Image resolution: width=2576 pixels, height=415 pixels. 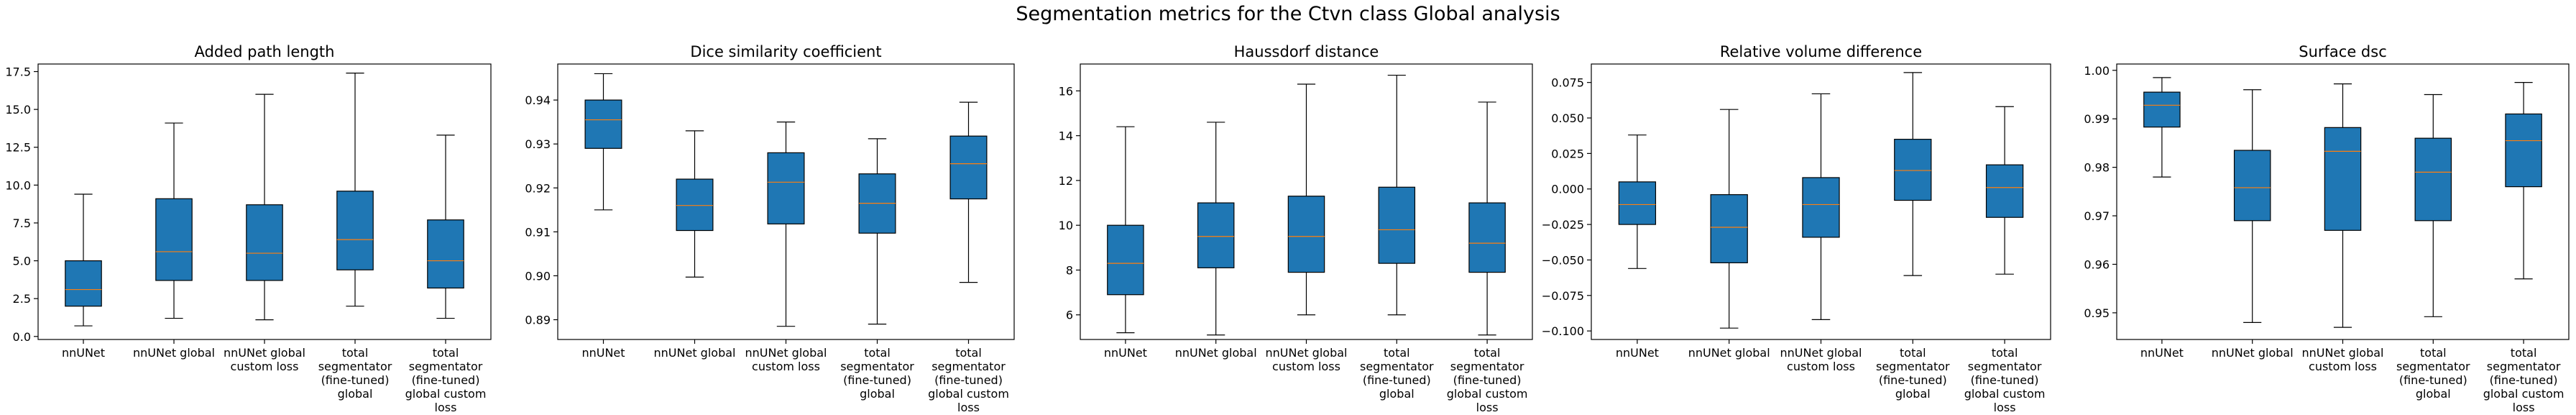 What do you see at coordinates (1567, 154) in the screenshot?
I see `y-tick-label: 0.025` at bounding box center [1567, 154].